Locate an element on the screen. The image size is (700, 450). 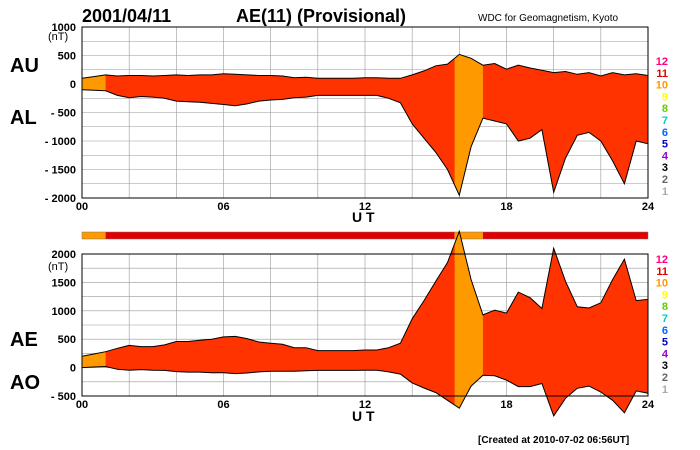
ae-ao-xlabel: U T is located at coordinates (363, 416).